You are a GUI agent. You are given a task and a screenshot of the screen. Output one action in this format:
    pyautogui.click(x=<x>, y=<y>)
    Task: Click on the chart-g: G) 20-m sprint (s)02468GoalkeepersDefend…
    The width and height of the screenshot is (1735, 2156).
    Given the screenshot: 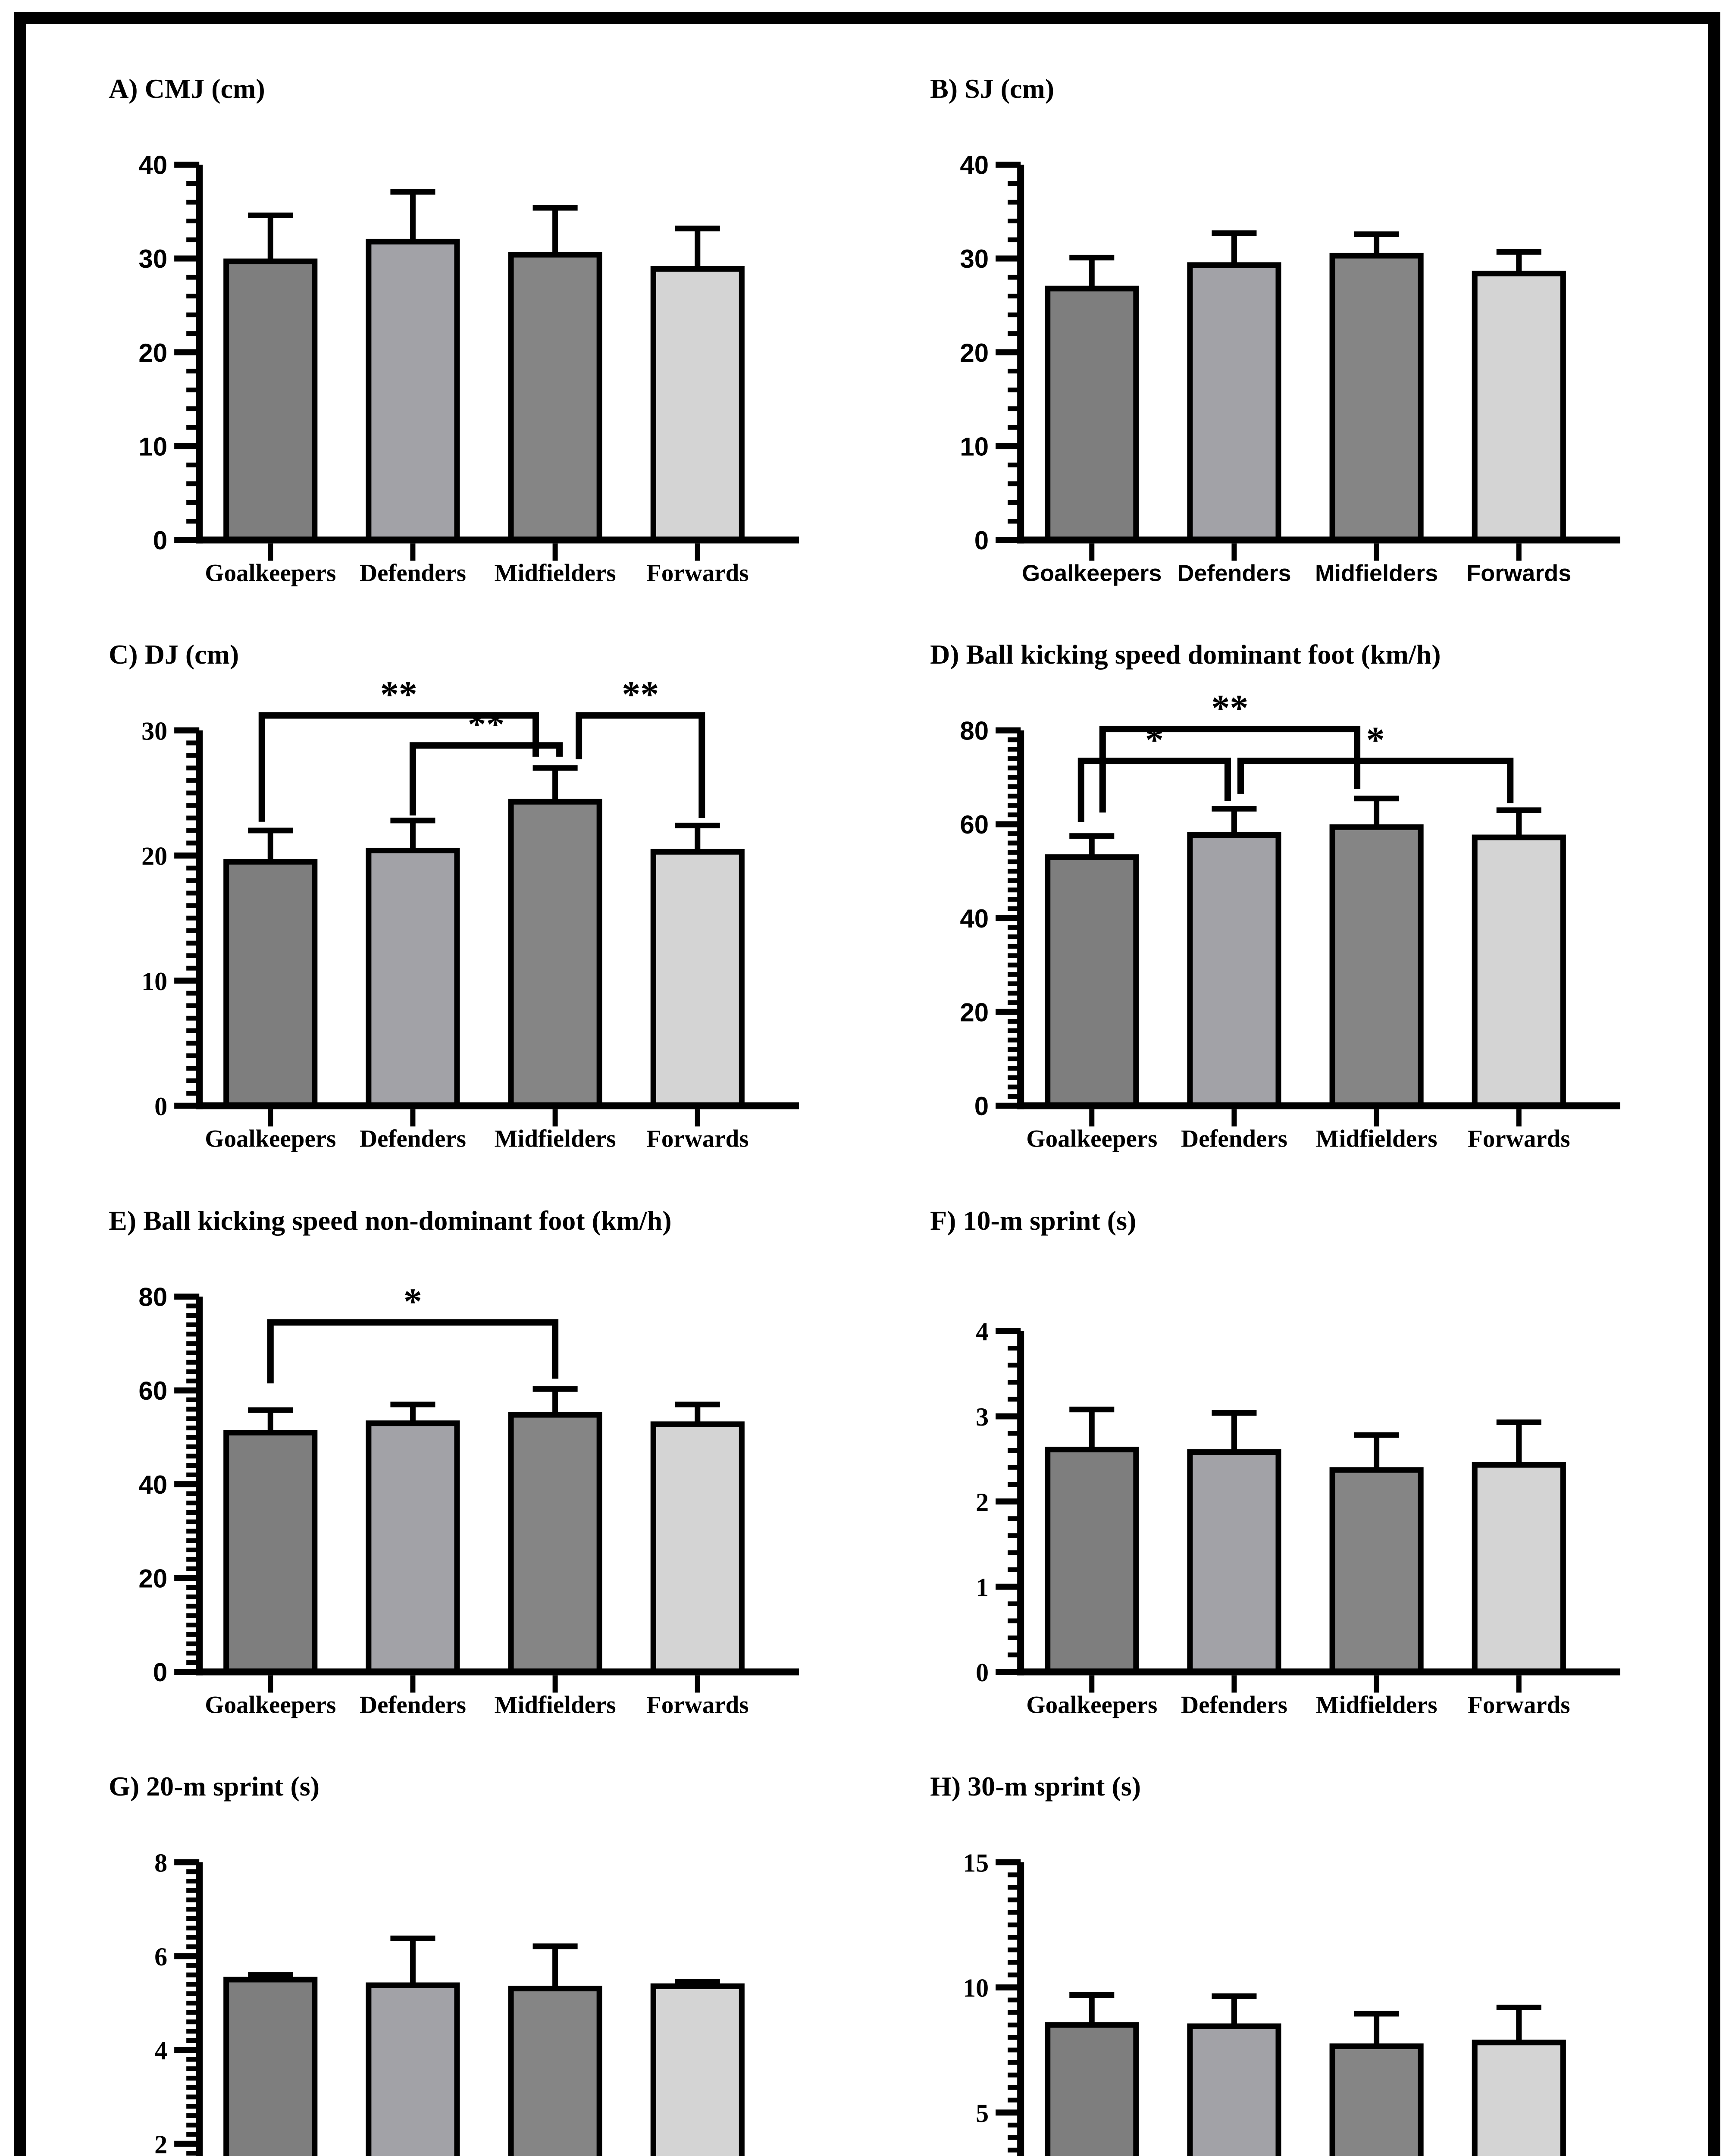 What is the action you would take?
    pyautogui.click(x=427, y=1963)
    